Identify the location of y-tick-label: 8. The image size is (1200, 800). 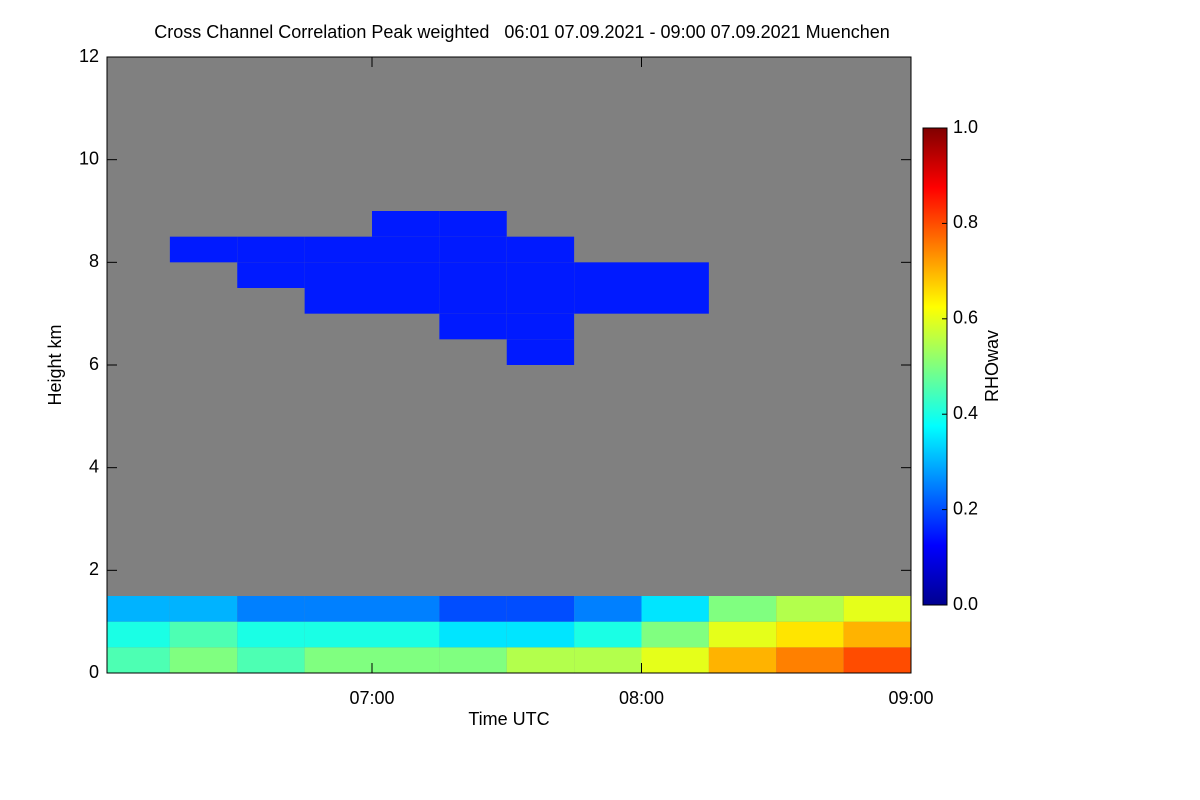
(94, 261).